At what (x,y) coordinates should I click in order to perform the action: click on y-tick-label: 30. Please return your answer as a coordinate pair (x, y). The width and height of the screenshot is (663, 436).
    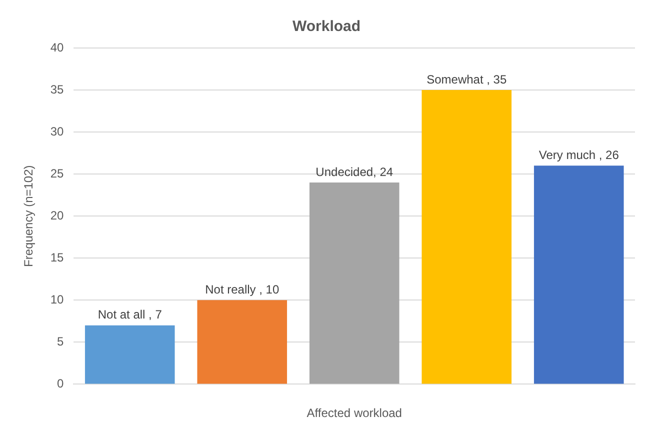
    Looking at the image, I should click on (57, 131).